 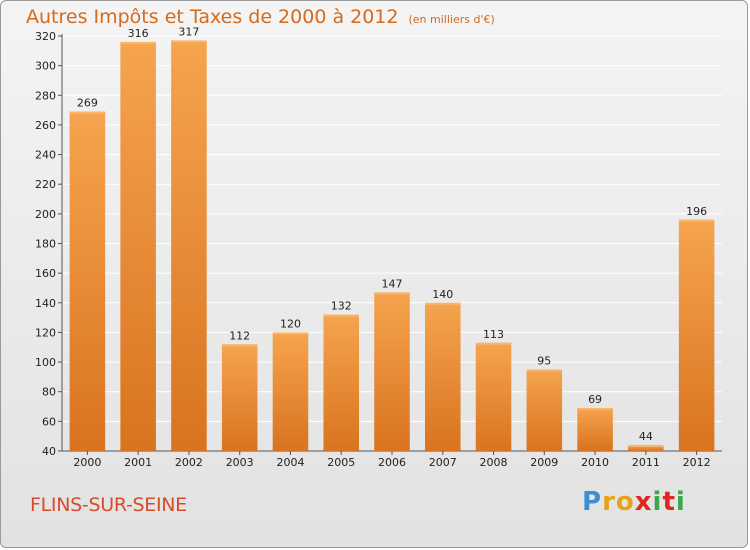 What do you see at coordinates (696, 335) in the screenshot?
I see `bar-2012` at bounding box center [696, 335].